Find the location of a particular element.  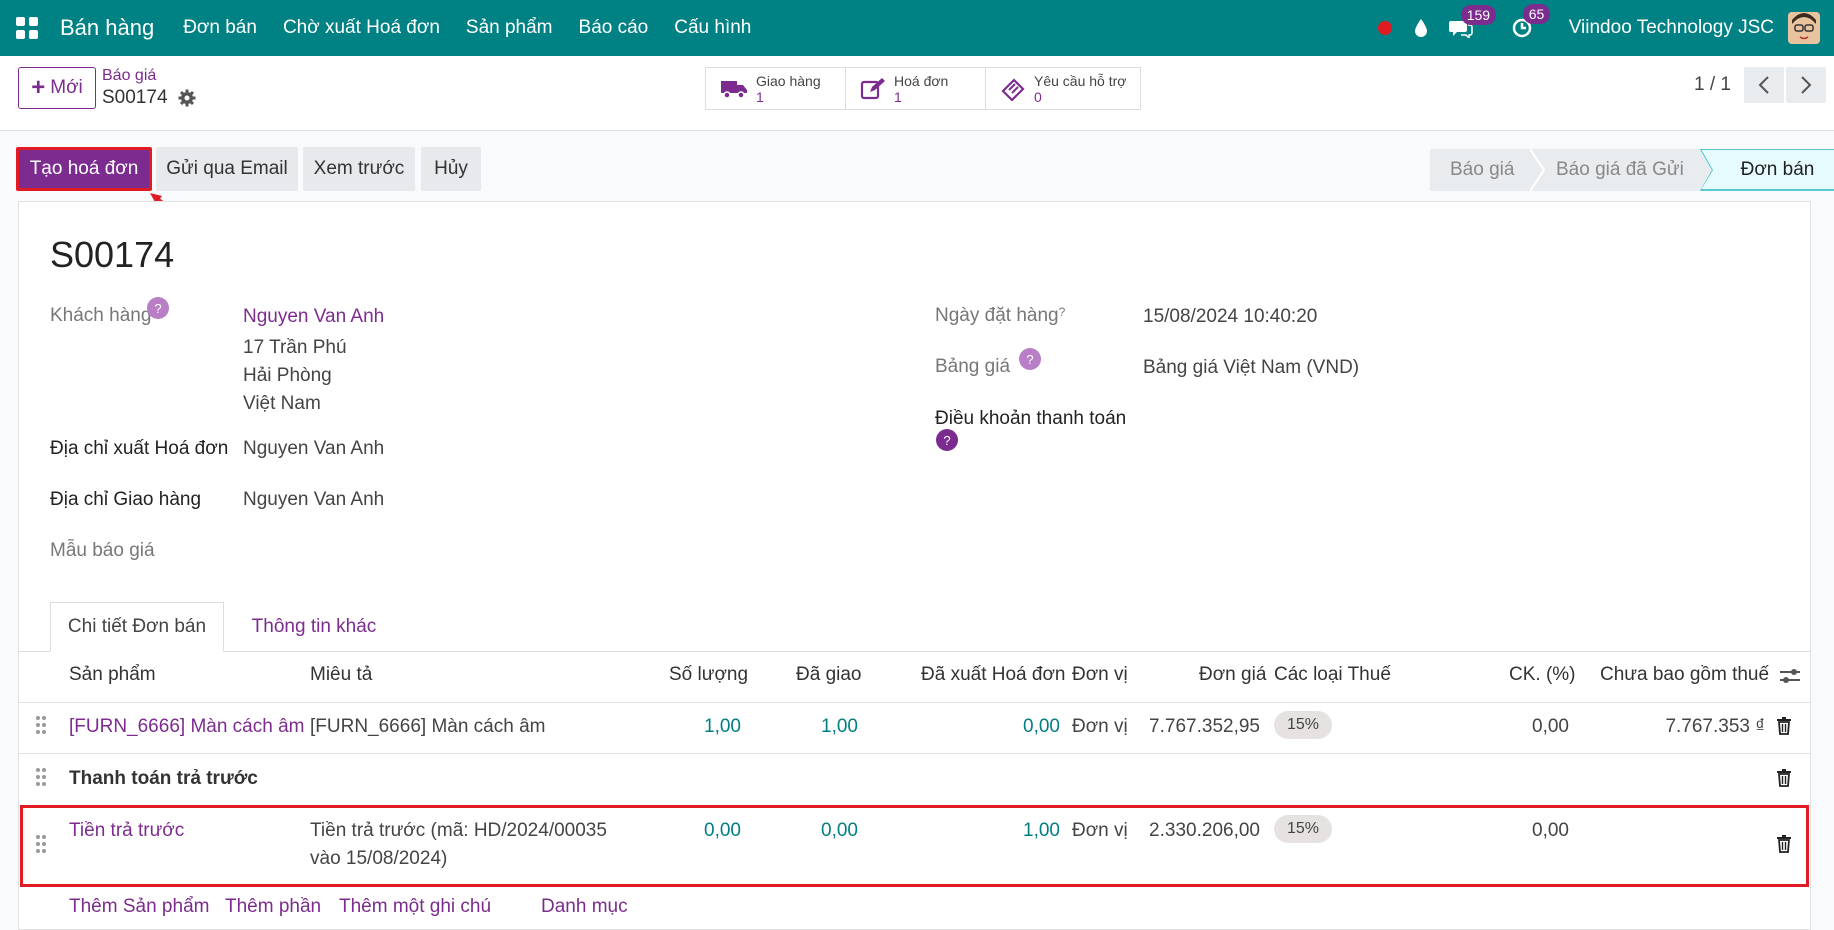

line-description: Tiền trả trước (mã: HD/2024/00035 is located at coordinates (458, 830).